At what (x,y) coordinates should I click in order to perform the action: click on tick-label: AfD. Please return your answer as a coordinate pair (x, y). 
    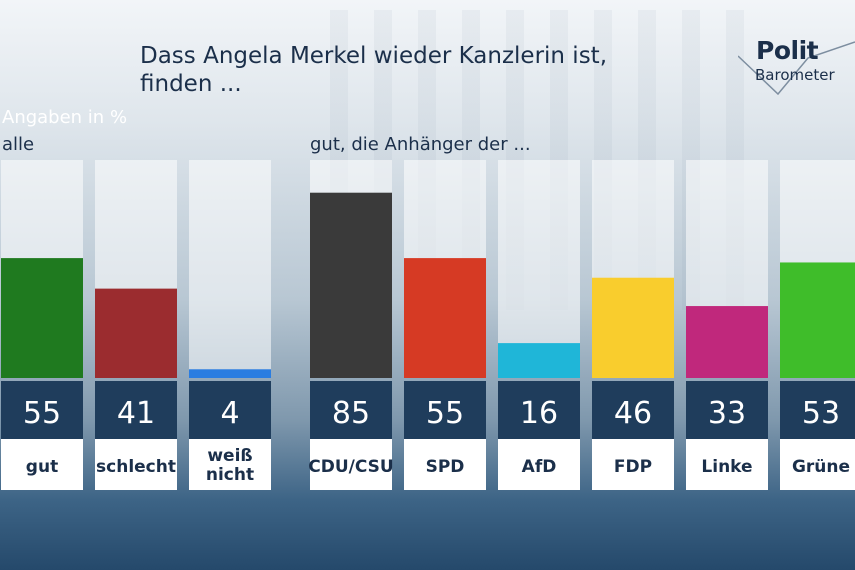
    Looking at the image, I should click on (539, 467).